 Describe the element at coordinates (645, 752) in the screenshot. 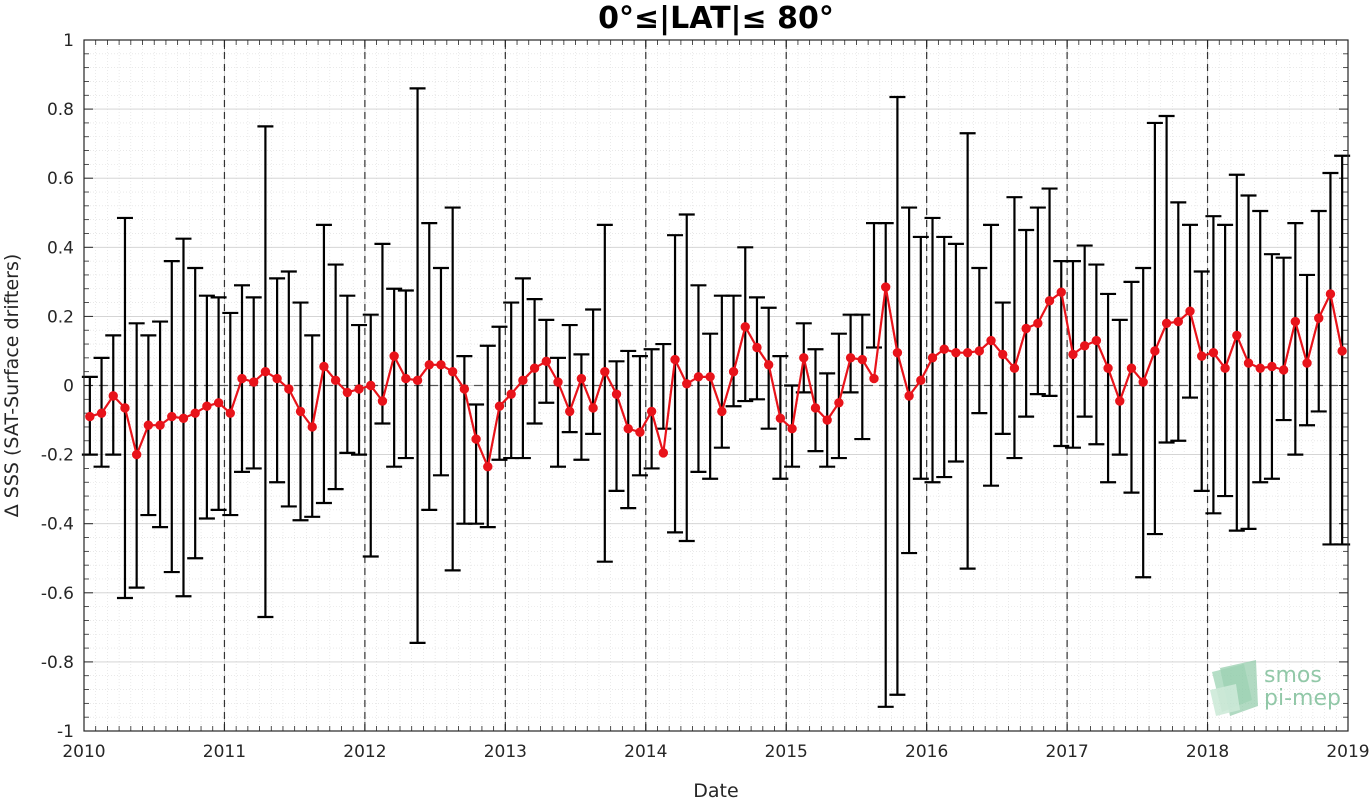

I see `x-tick-label: 2014` at that location.